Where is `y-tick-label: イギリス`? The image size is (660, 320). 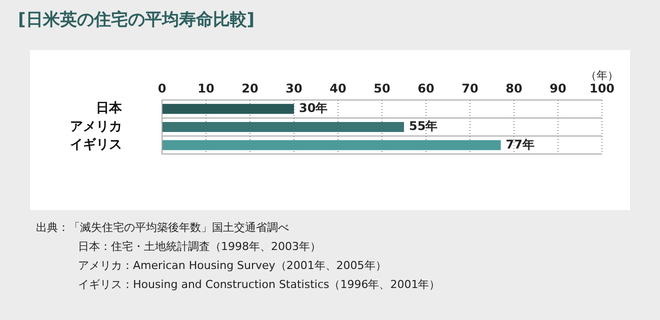
y-tick-label: イギリス is located at coordinates (96, 145).